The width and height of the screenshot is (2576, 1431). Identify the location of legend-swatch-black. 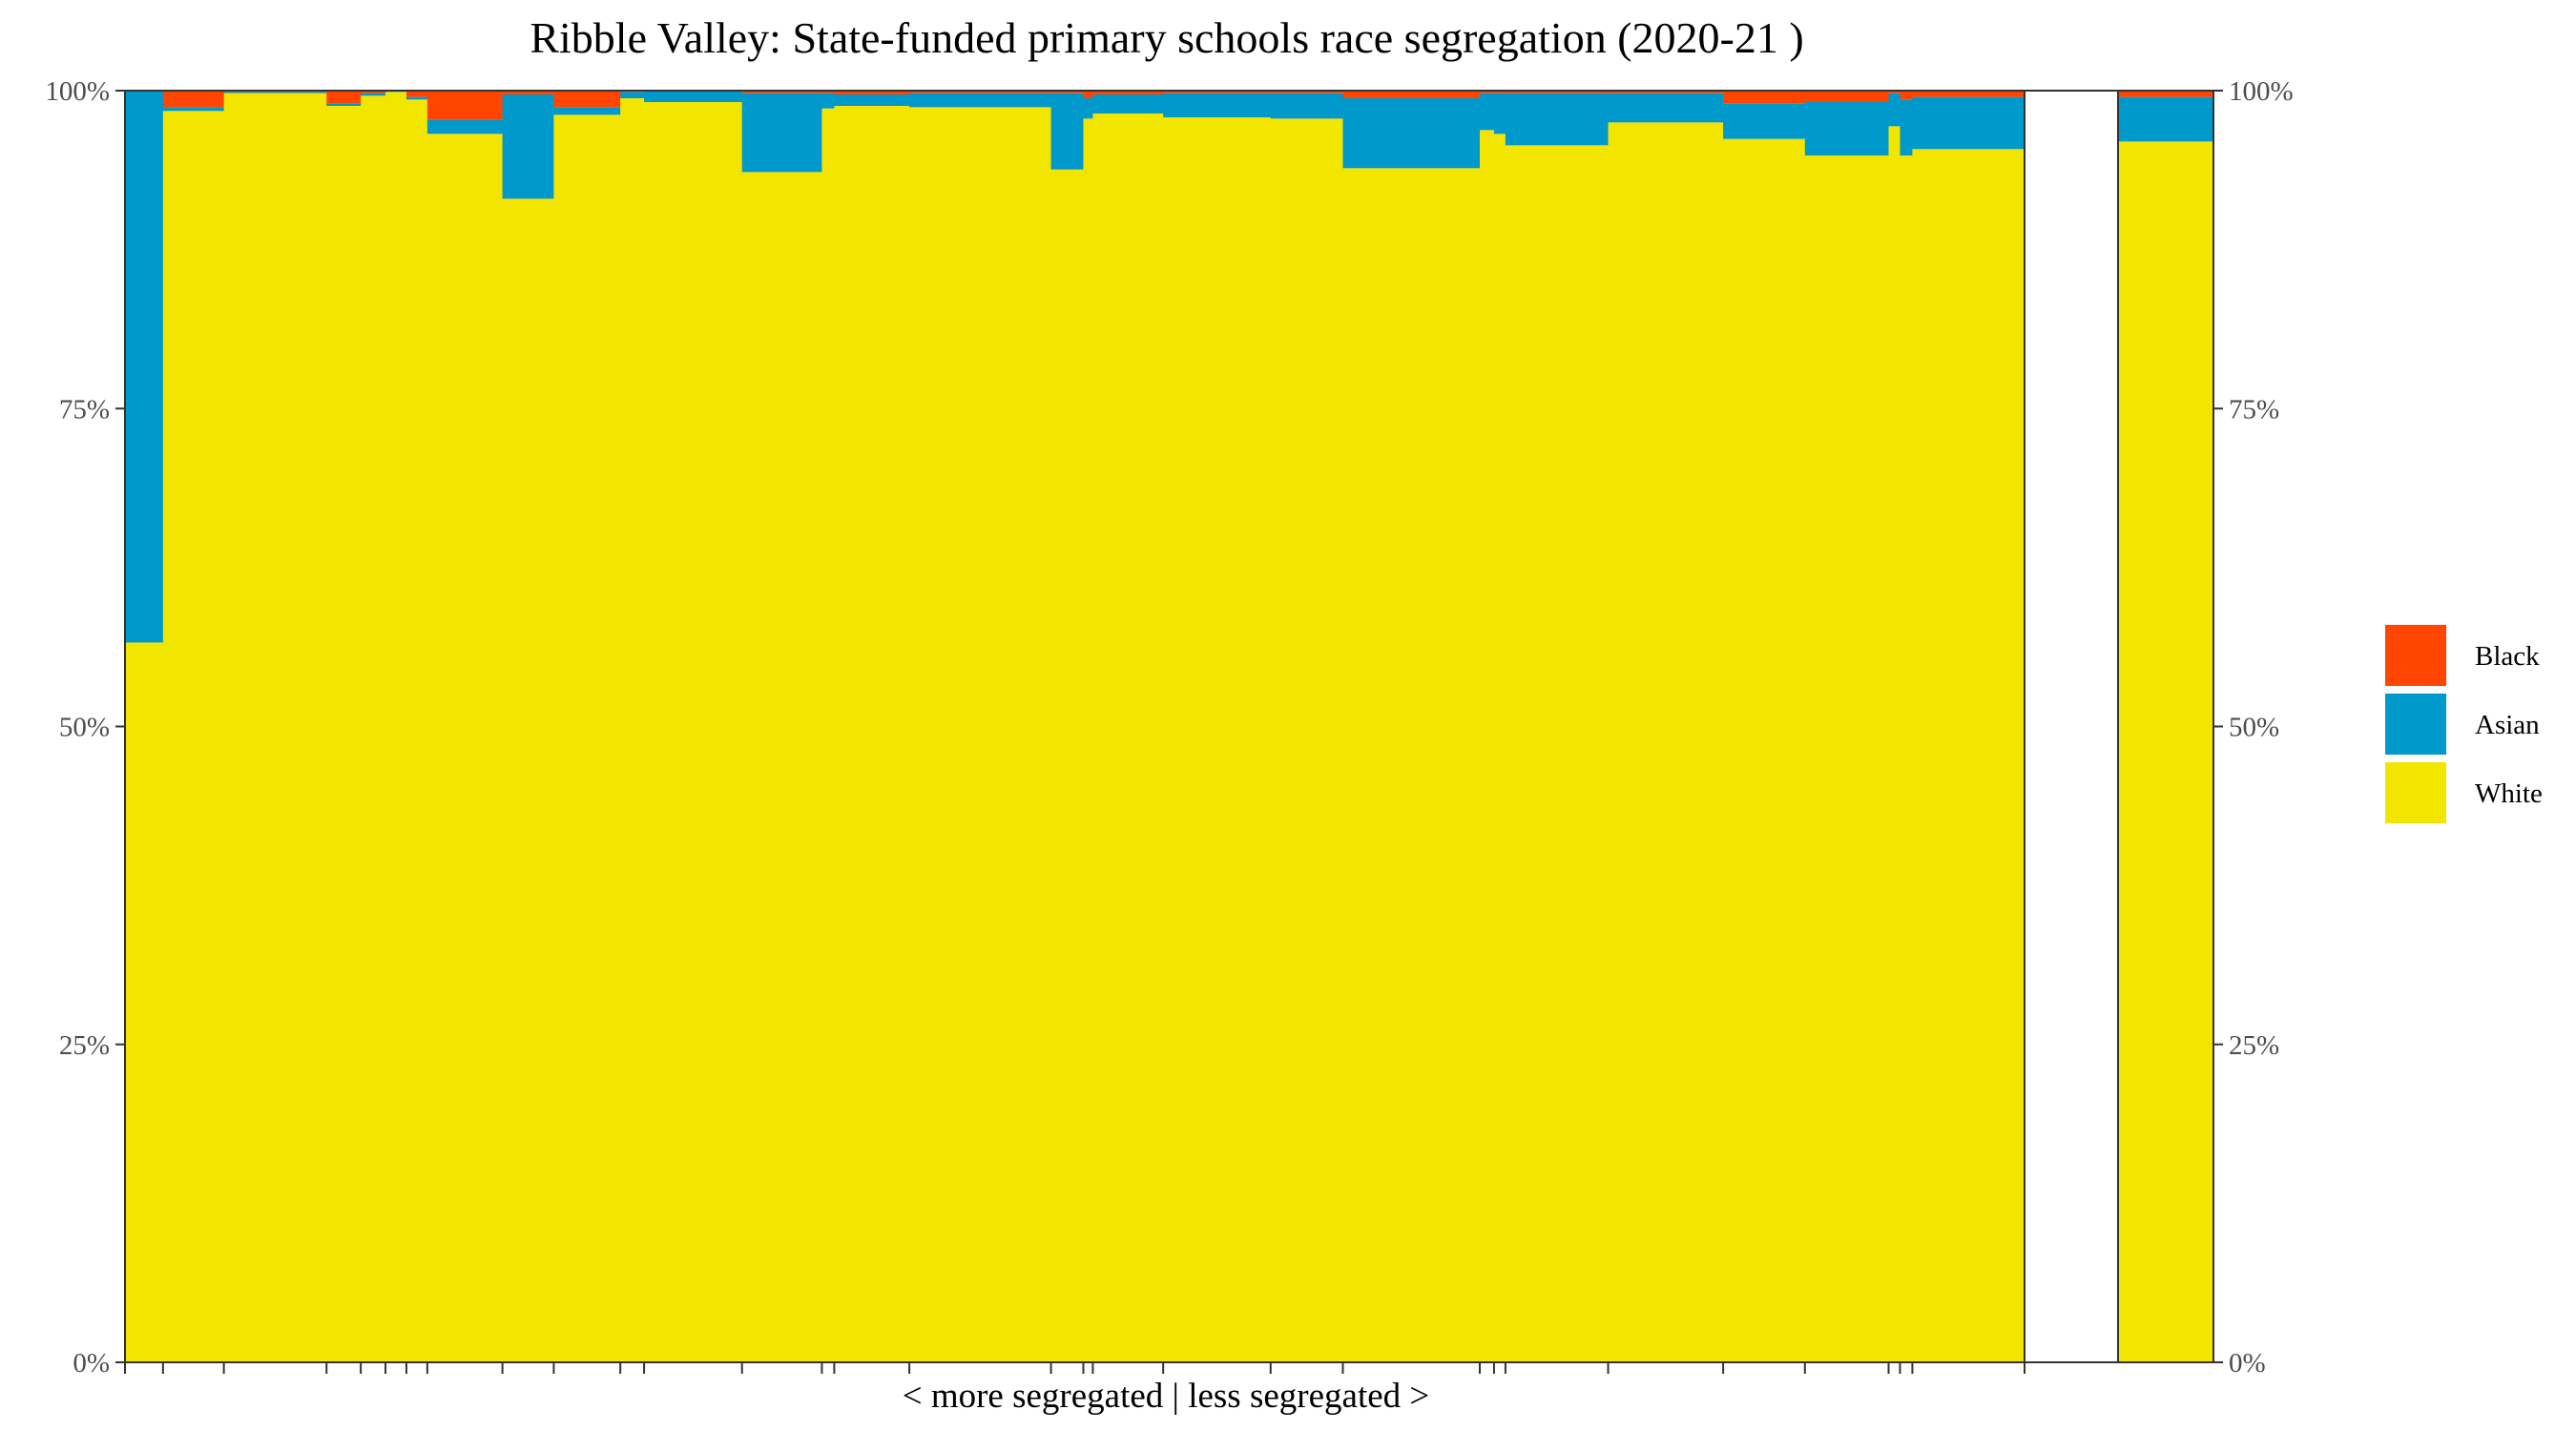
(2415, 655).